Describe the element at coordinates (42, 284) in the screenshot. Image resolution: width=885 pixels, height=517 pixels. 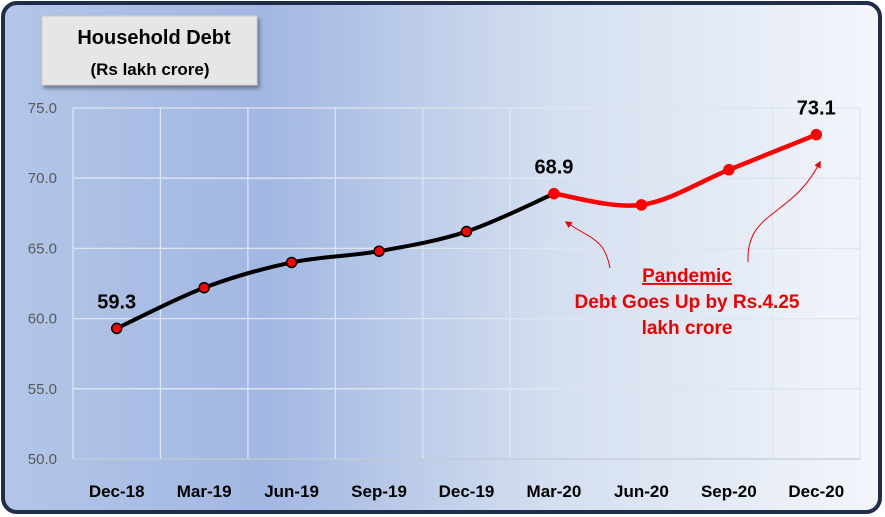
I see `y-axis-ticks: 50.0 55.0 60.0 65.0 70.0 75.0` at that location.